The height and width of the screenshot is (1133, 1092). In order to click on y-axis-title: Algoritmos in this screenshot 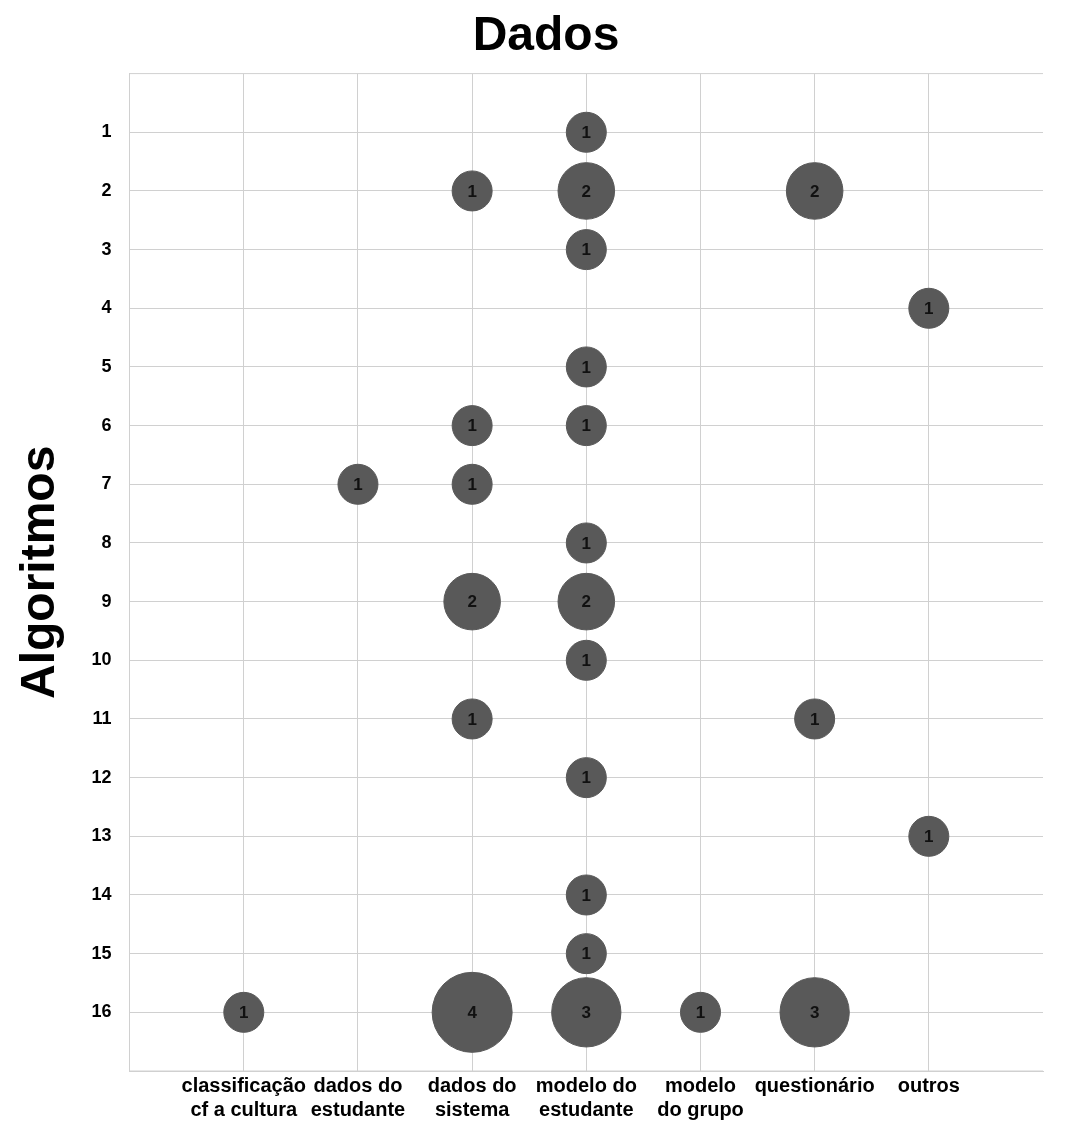, I will do `click(38, 572)`.